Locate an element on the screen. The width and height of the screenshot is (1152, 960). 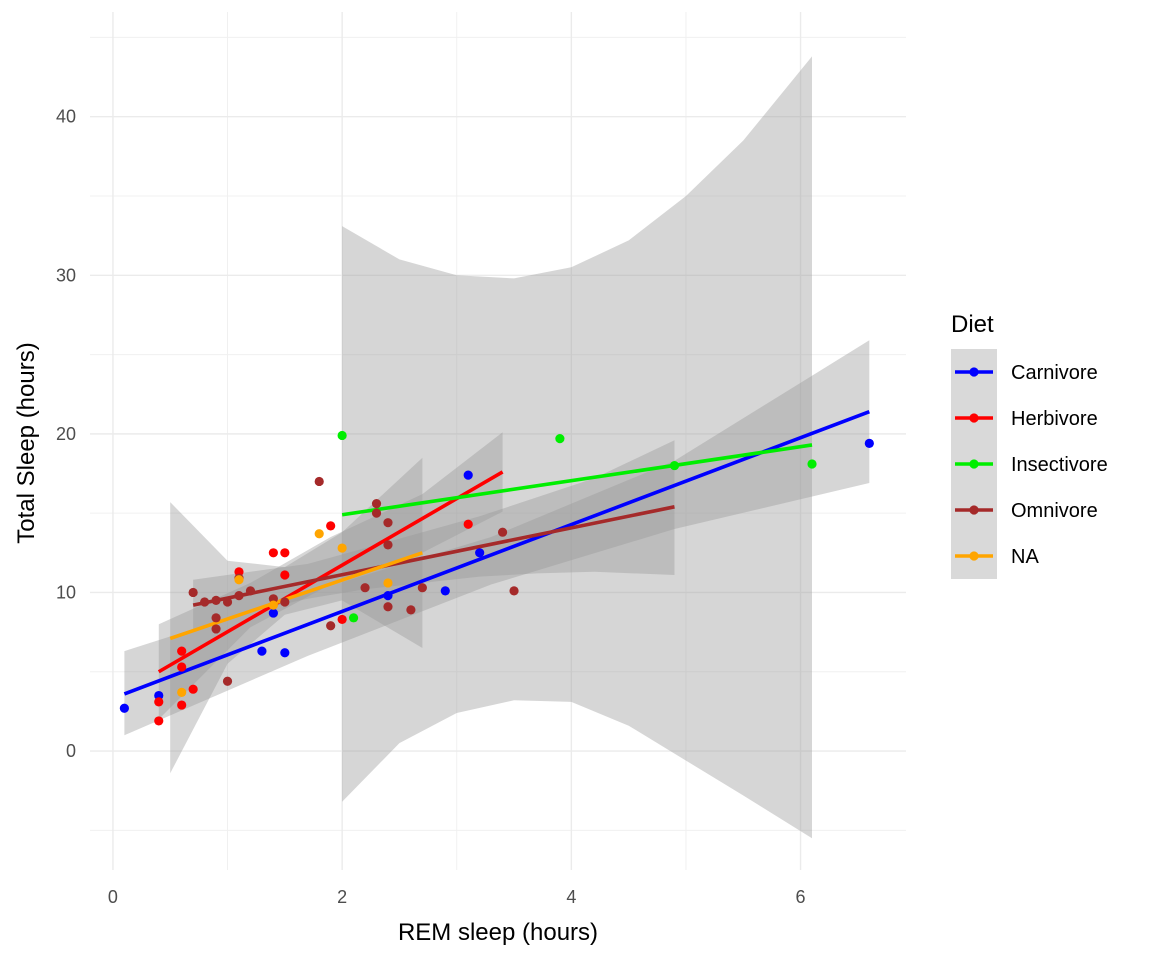
y-tick-label: 20 is located at coordinates (66, 434).